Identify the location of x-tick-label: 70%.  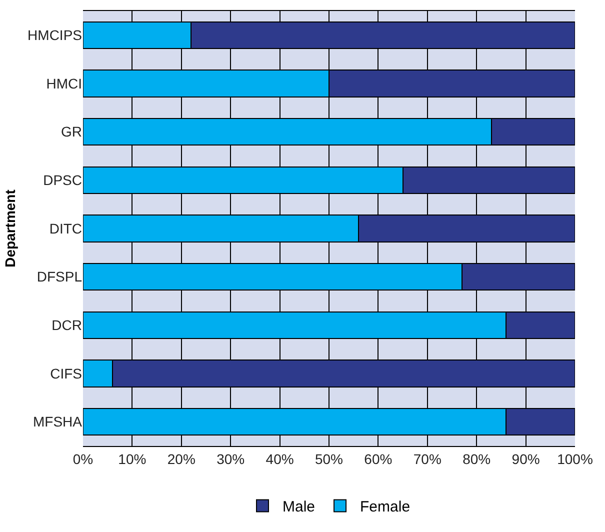
(427, 458).